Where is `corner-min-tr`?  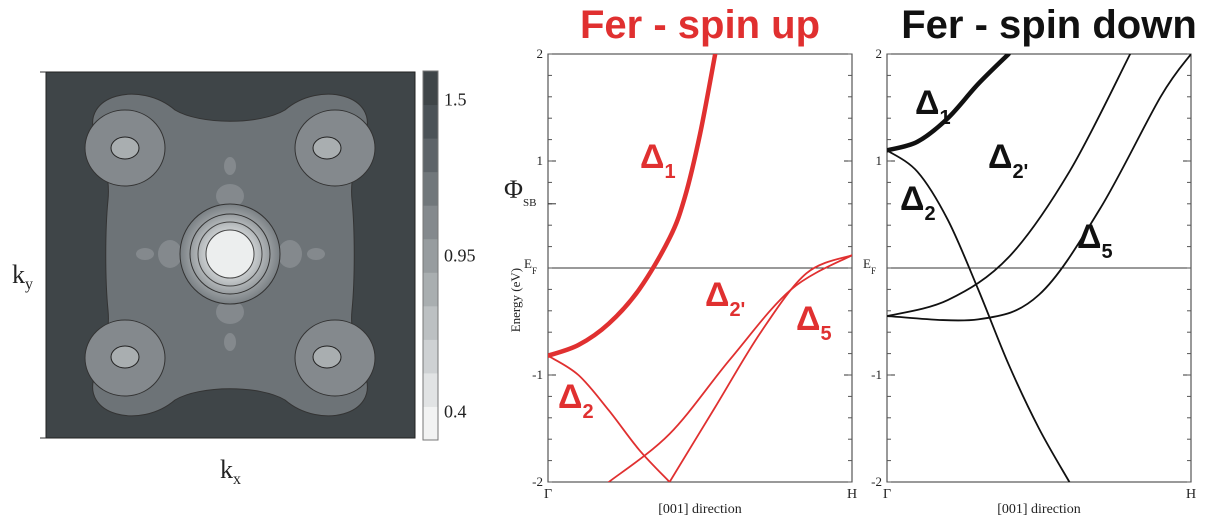 corner-min-tr is located at coordinates (327, 148).